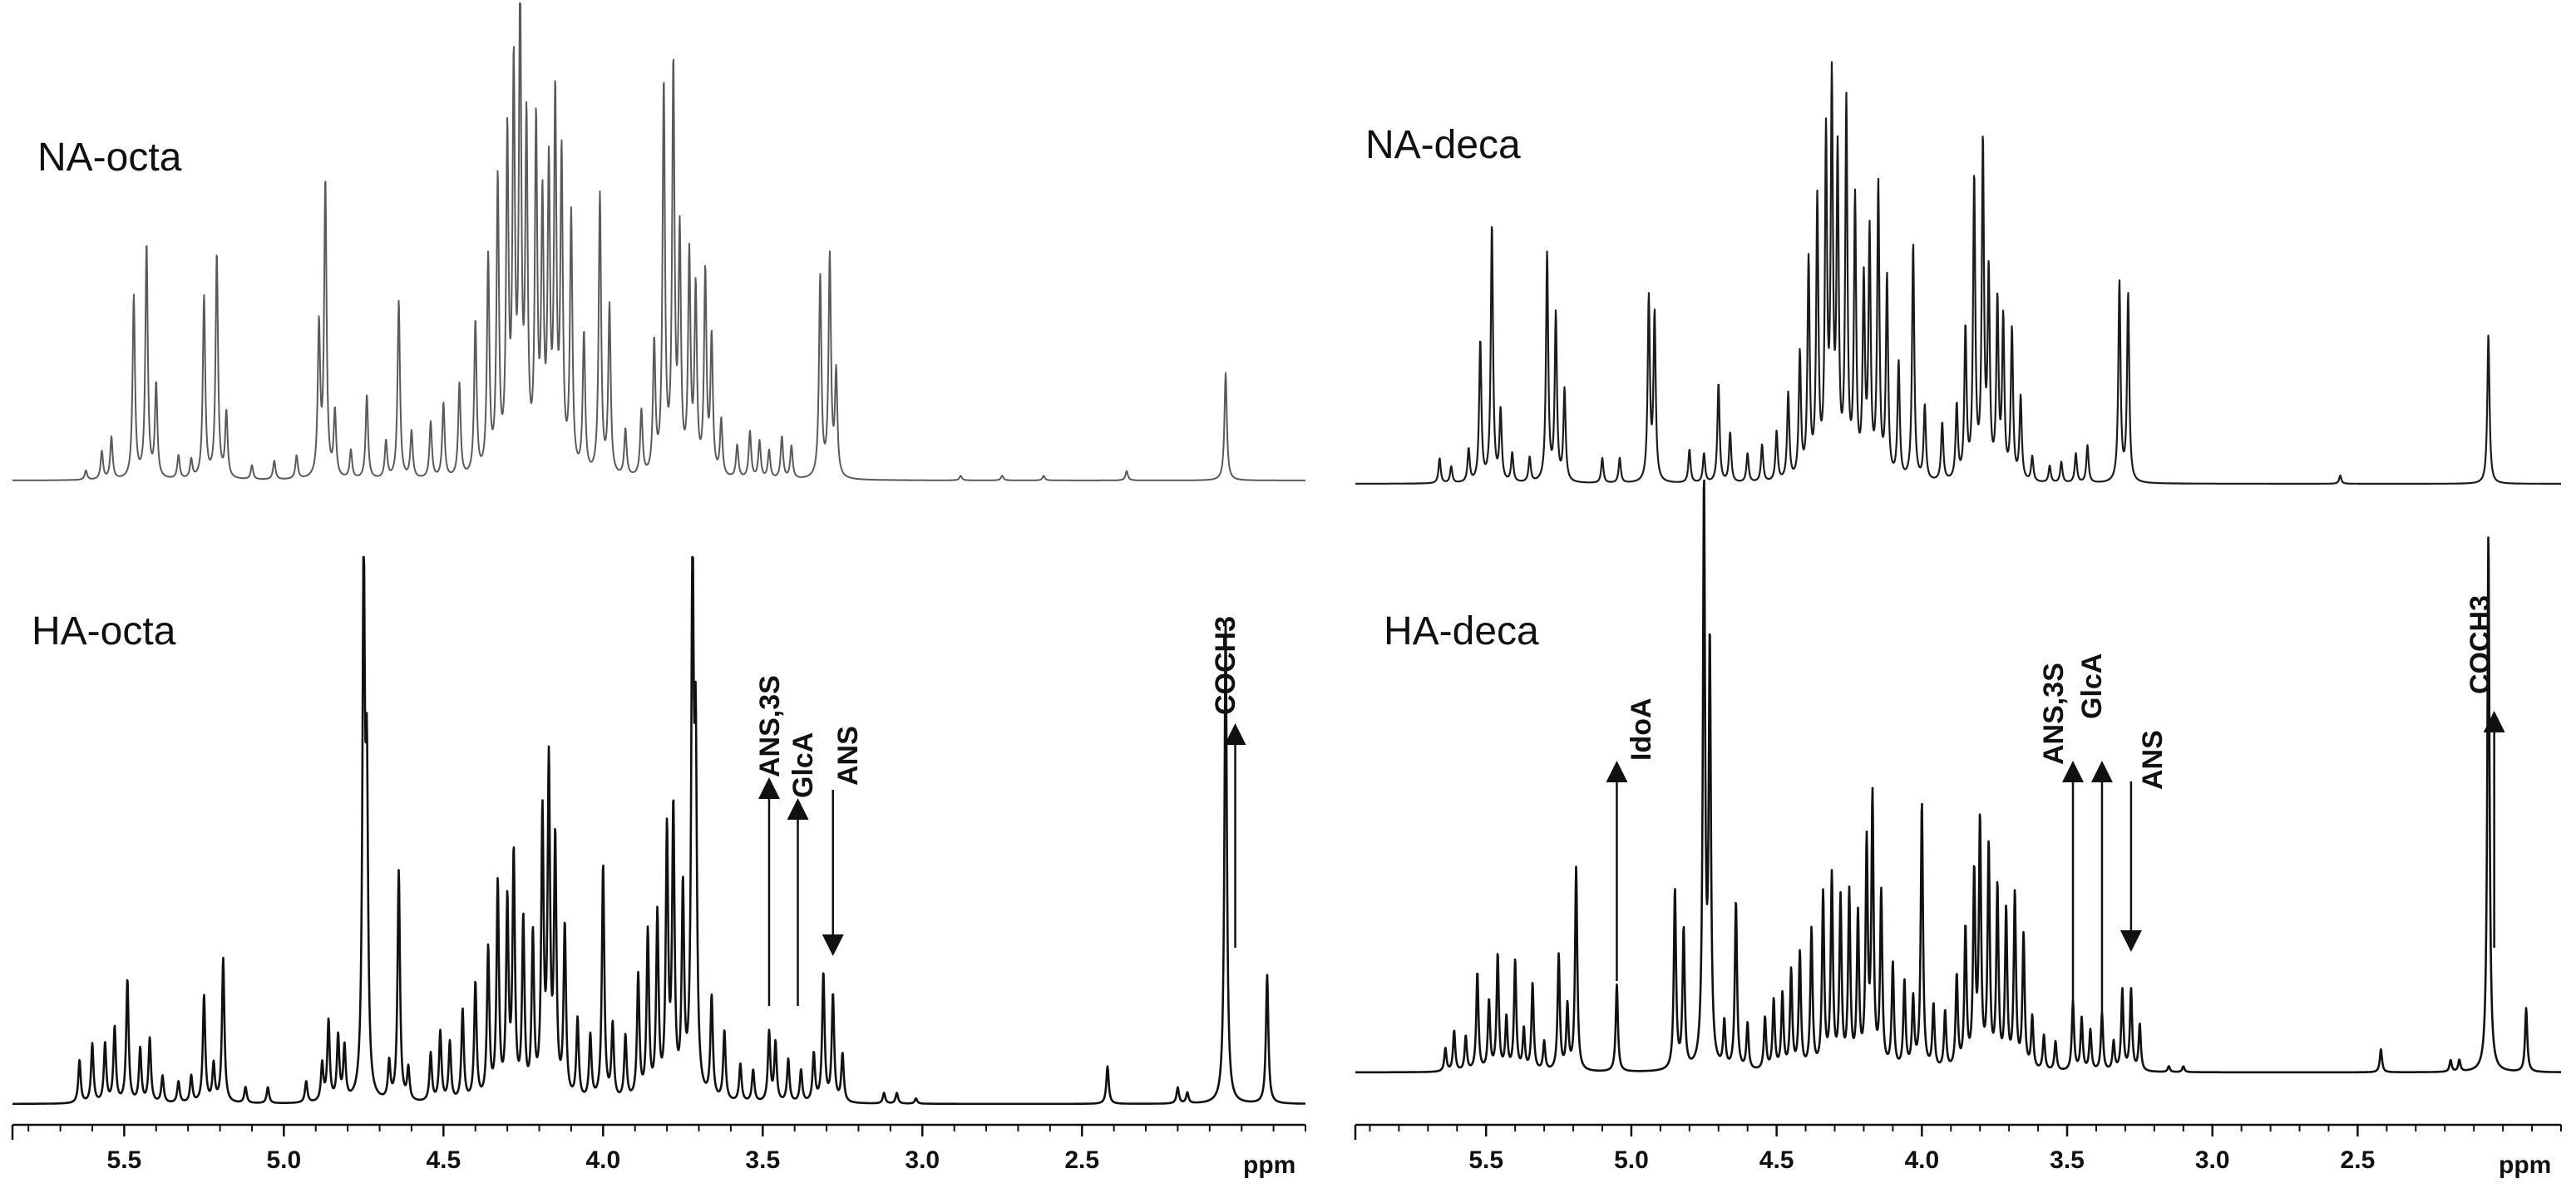 Image resolution: width=2576 pixels, height=1193 pixels. I want to click on series-label-na-octa: NA-octa, so click(110, 158).